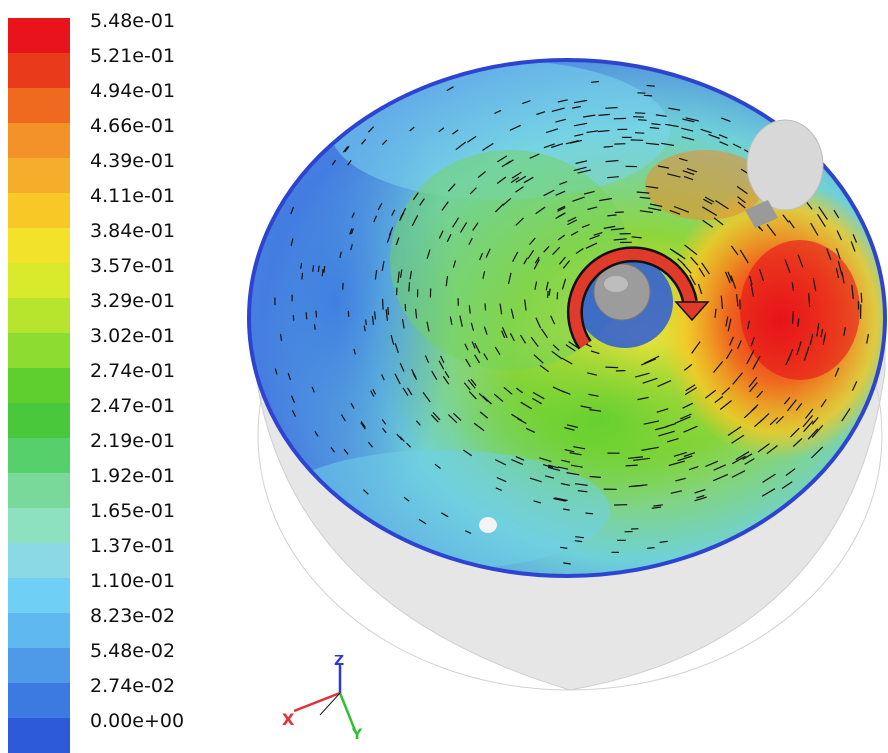  Describe the element at coordinates (339, 662) in the screenshot. I see `z-axis-label: Z` at that location.